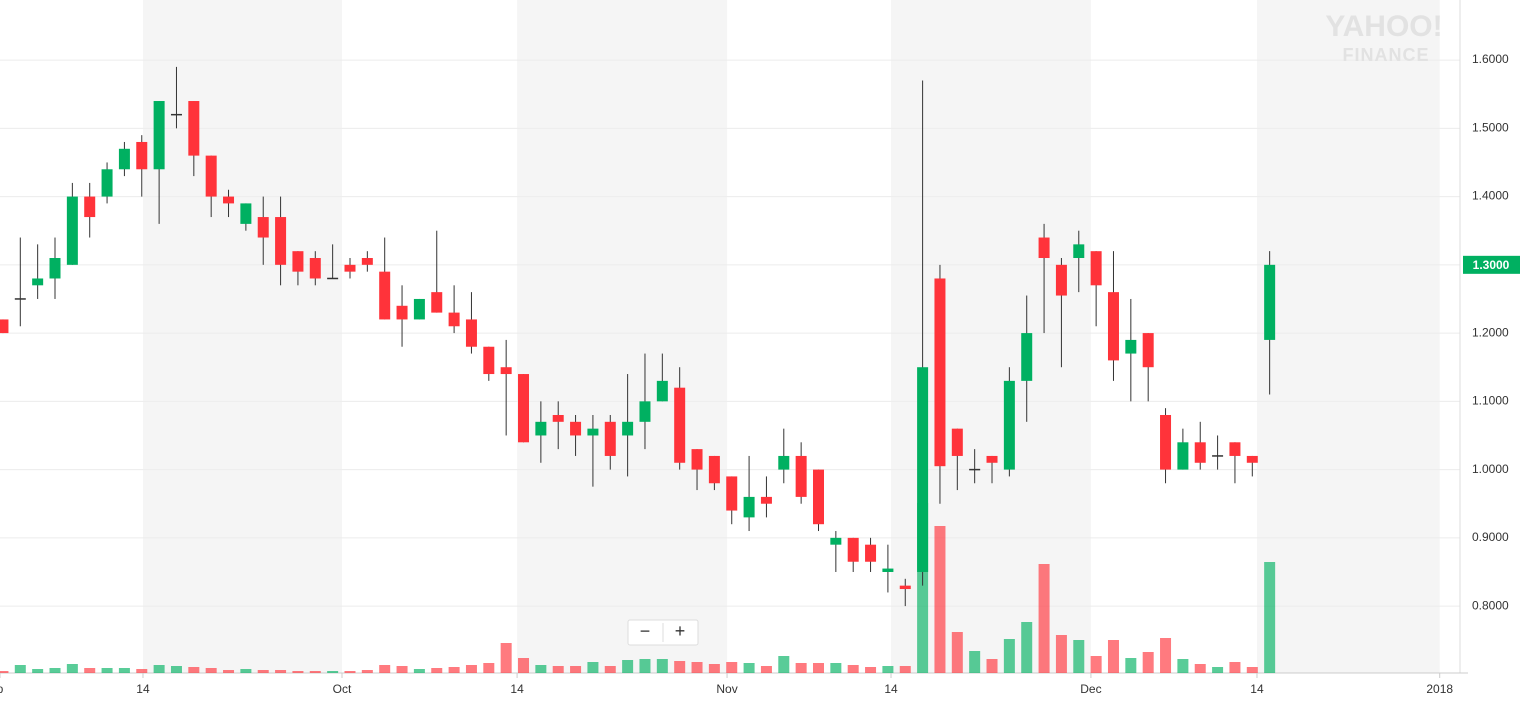 The height and width of the screenshot is (714, 1522). I want to click on y-tick-label: 1.4000, so click(1490, 196).